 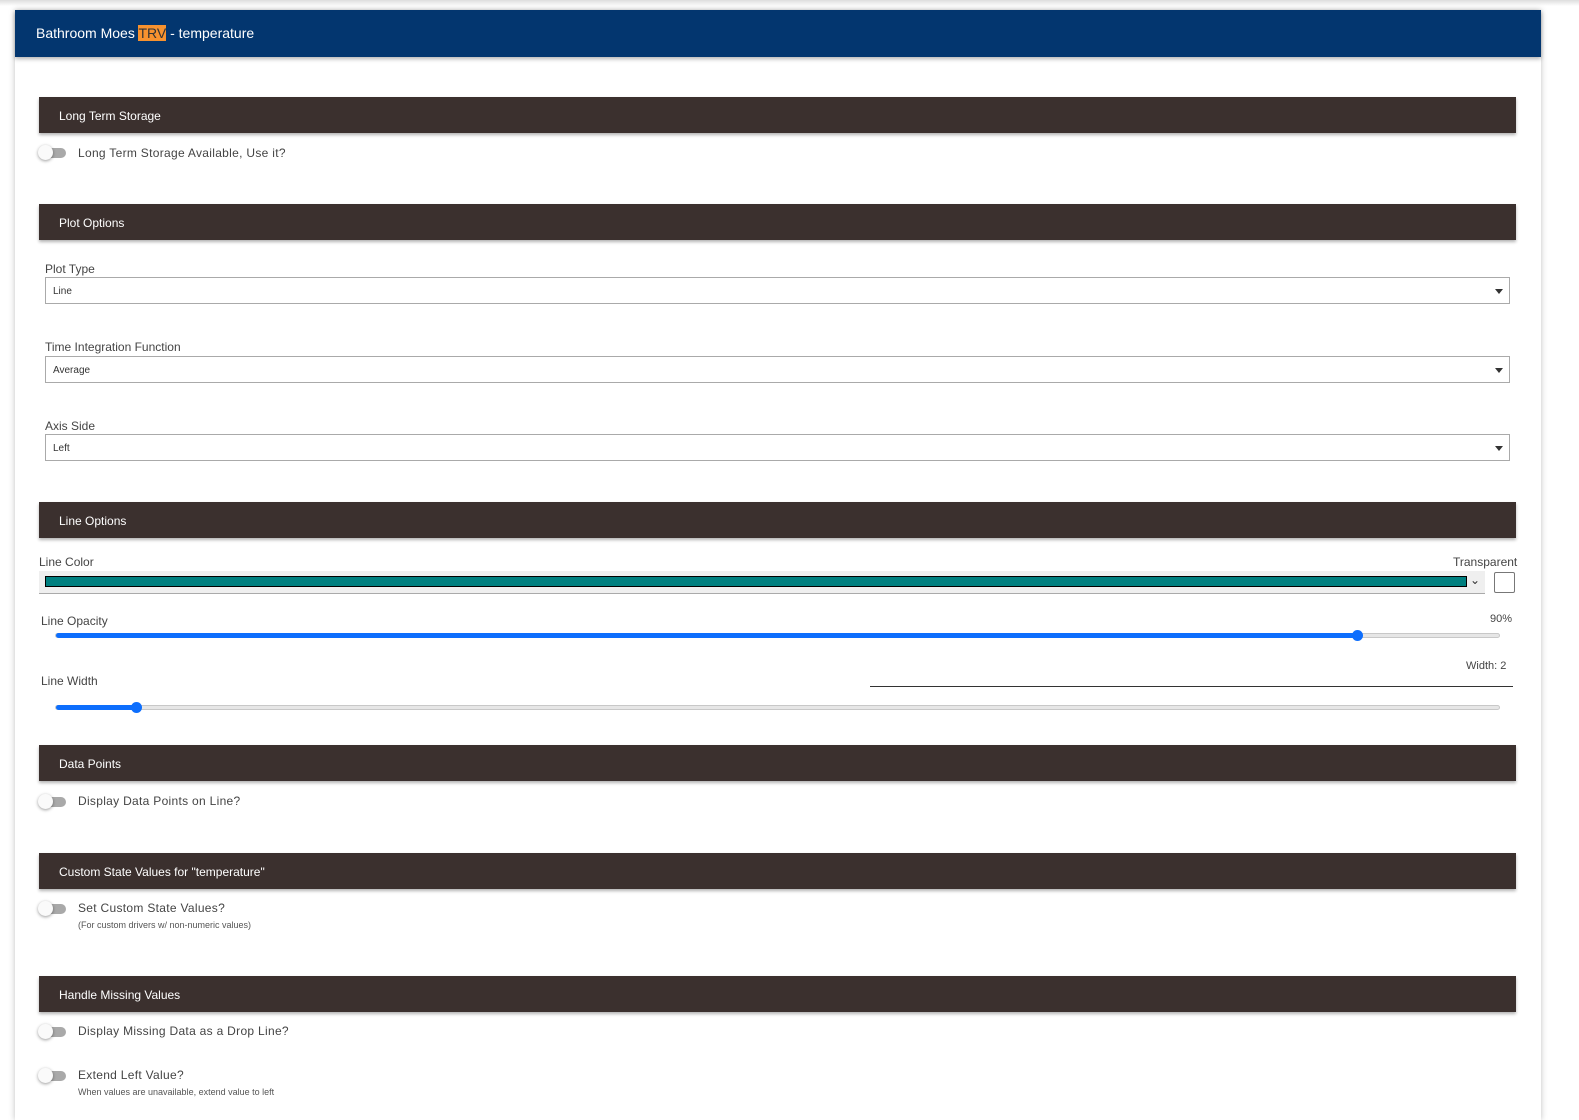 What do you see at coordinates (1486, 666) in the screenshot?
I see `line-width-value: Width: 2` at bounding box center [1486, 666].